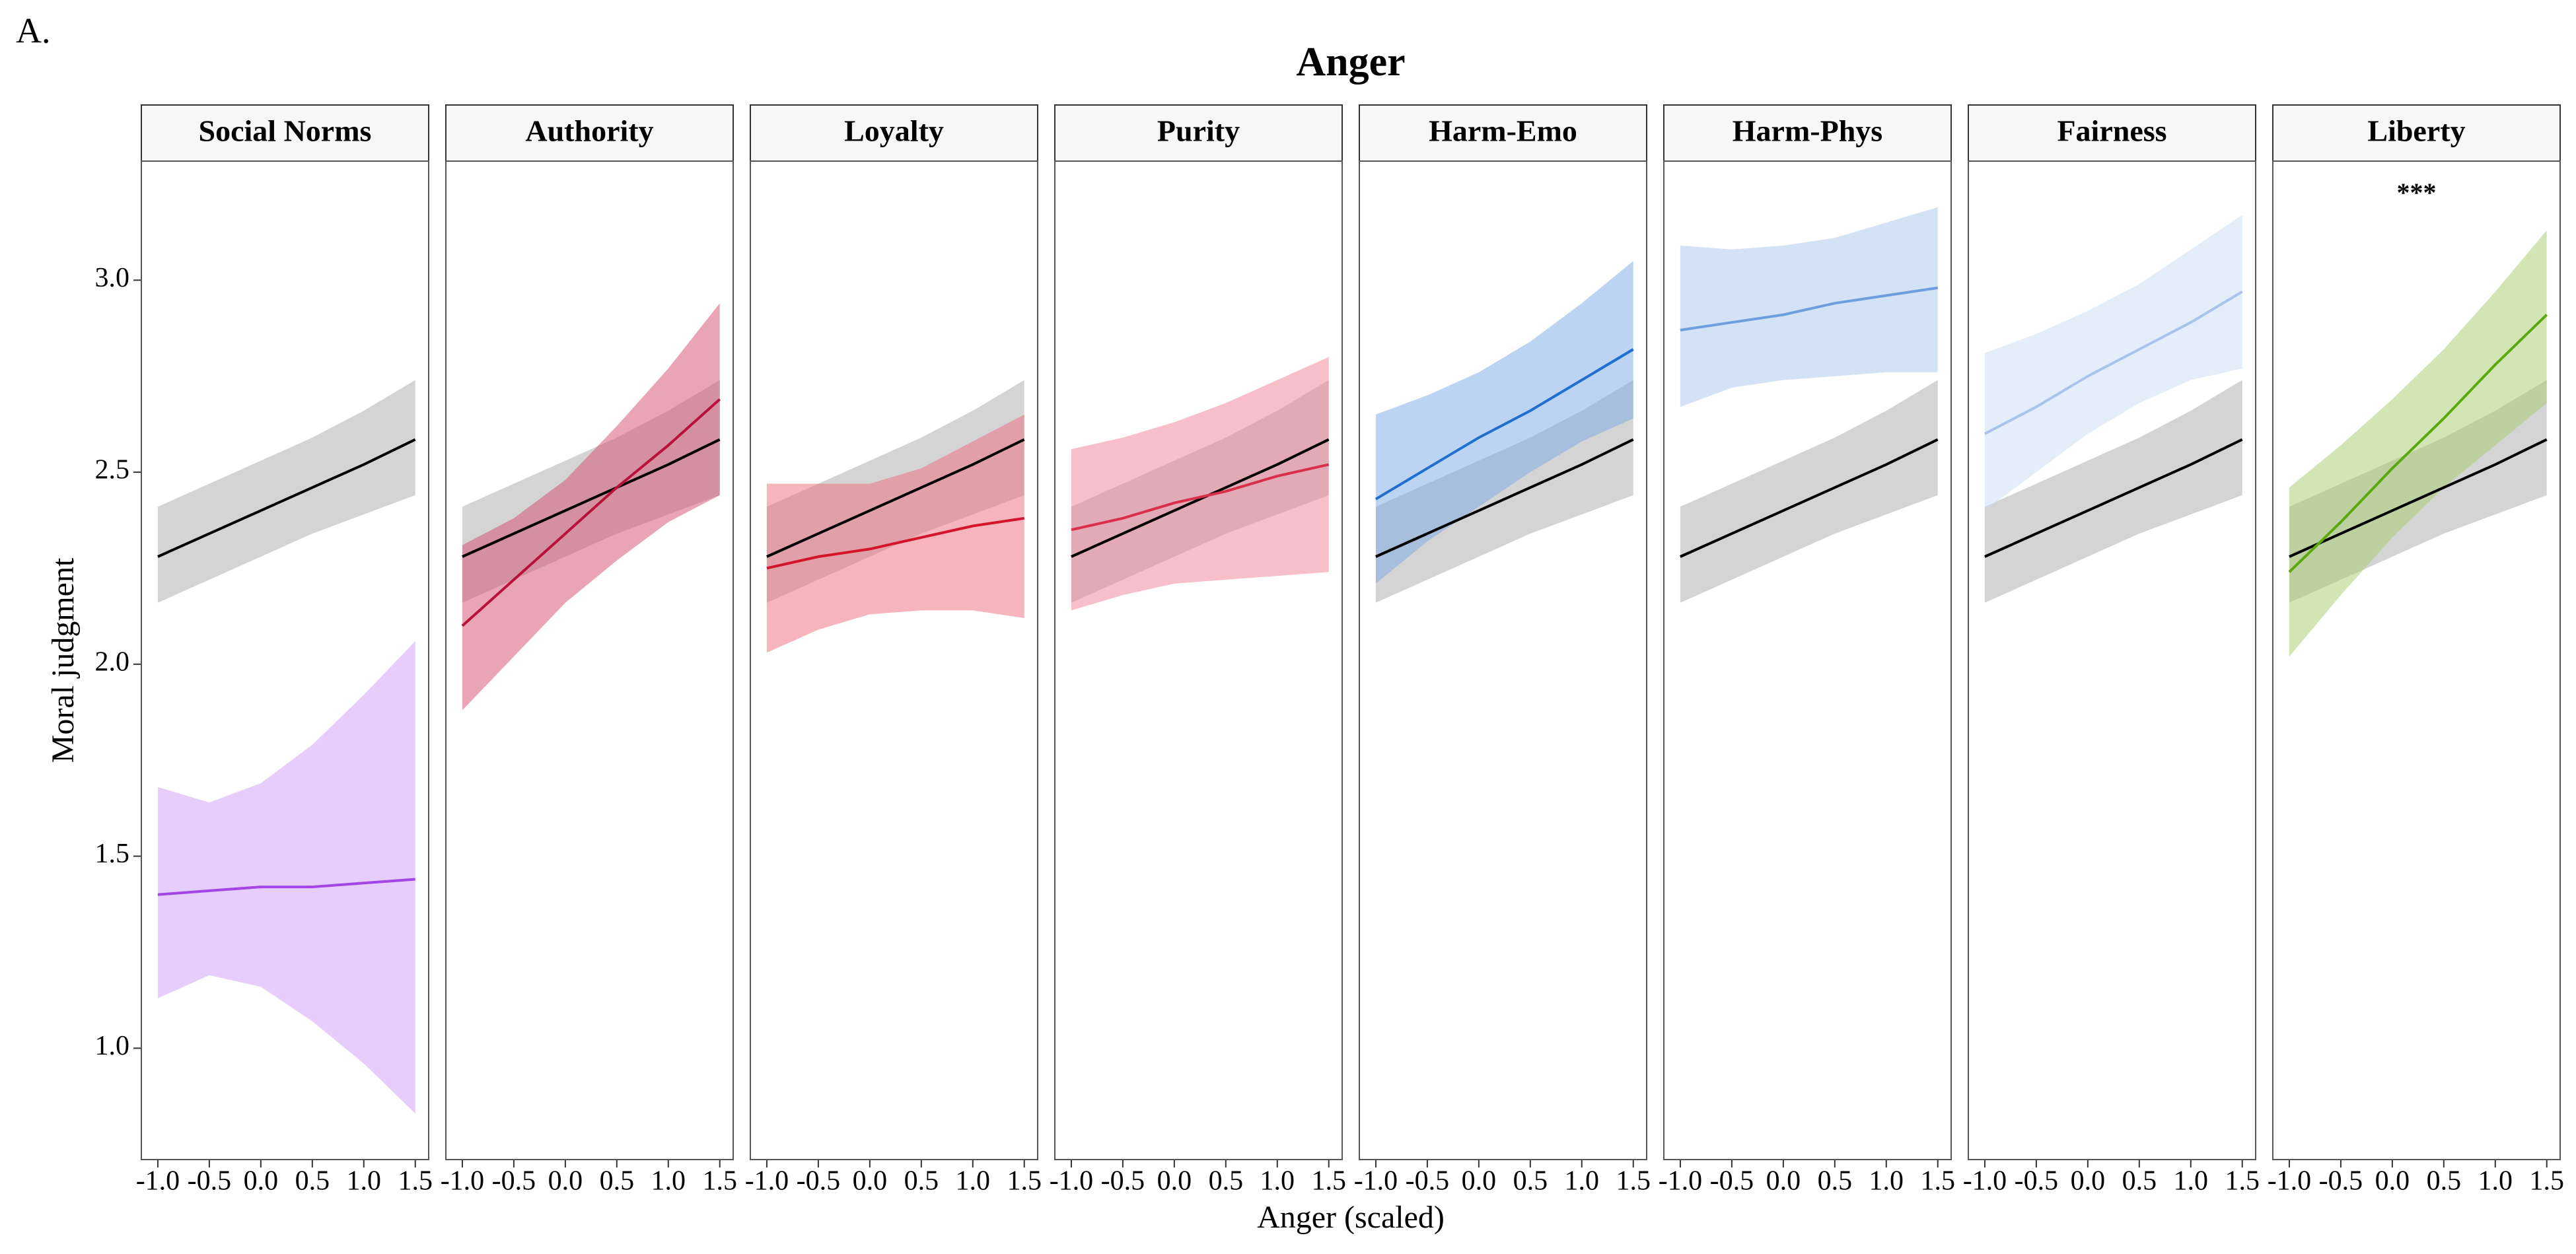 Image resolution: width=2576 pixels, height=1254 pixels. What do you see at coordinates (113, 854) in the screenshot?
I see `y-tick-label: 1.5` at bounding box center [113, 854].